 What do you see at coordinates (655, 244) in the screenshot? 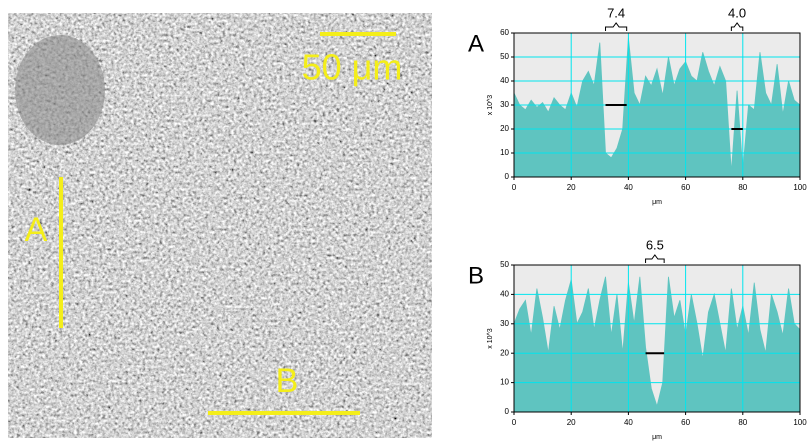
I see `measure-label: 6.5` at bounding box center [655, 244].